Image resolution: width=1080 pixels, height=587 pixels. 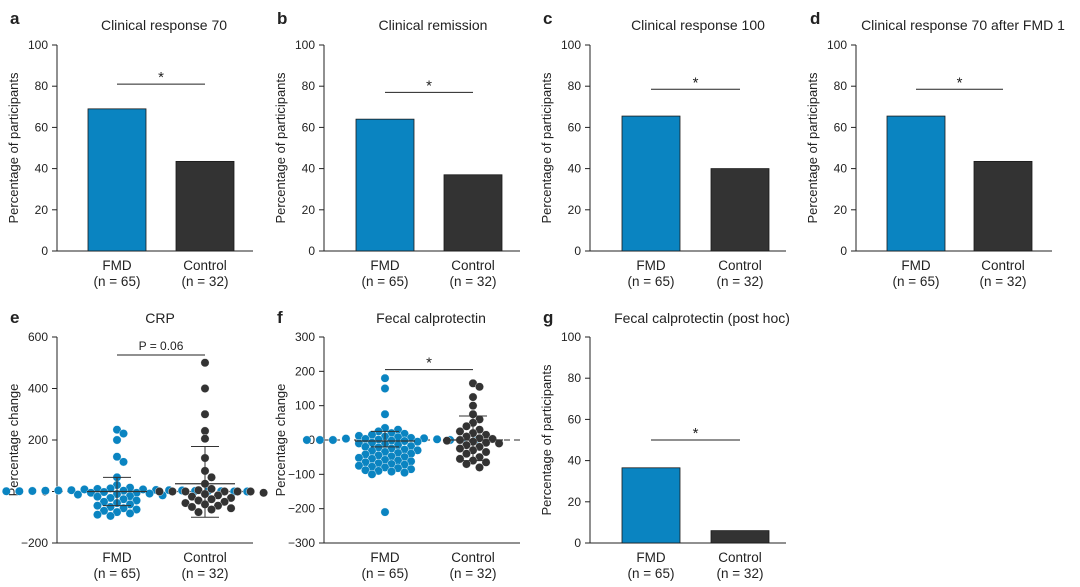 What do you see at coordinates (305, 337) in the screenshot?
I see `y-tick-label: 300` at bounding box center [305, 337].